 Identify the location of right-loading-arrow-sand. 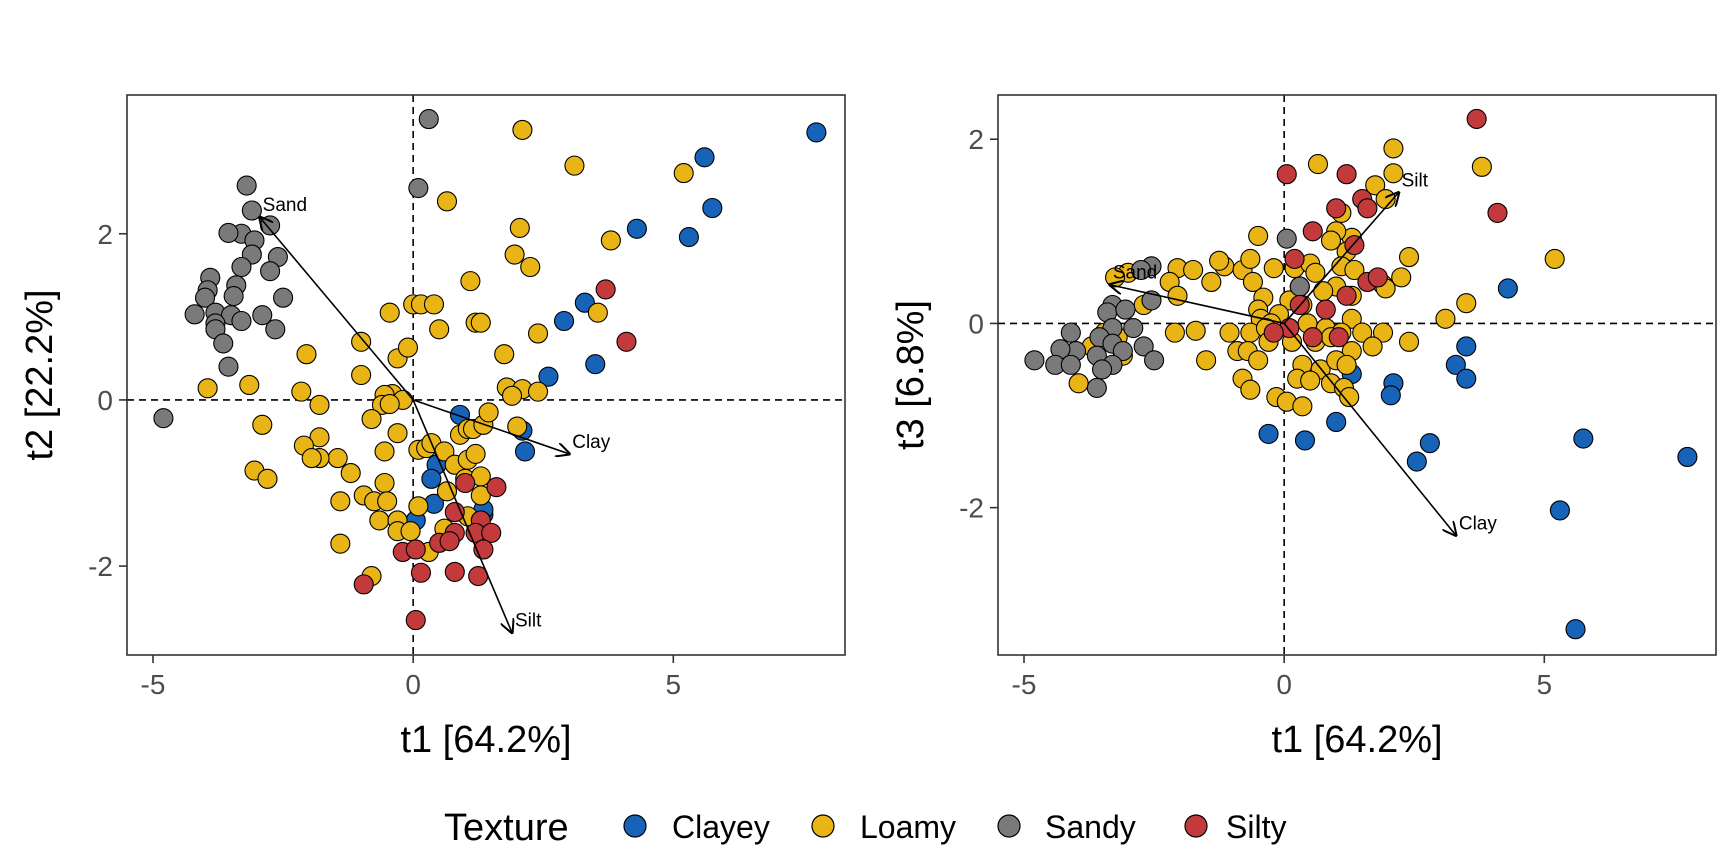
(1197, 305).